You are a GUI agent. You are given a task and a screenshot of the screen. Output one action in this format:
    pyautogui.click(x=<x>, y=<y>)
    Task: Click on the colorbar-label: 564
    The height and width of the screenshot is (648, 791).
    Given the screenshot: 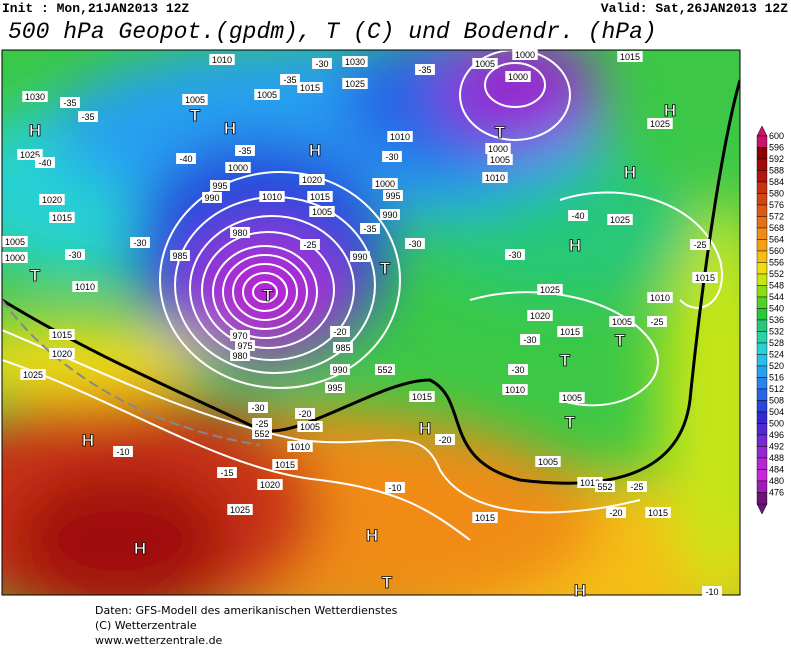 What is the action you would take?
    pyautogui.click(x=776, y=240)
    